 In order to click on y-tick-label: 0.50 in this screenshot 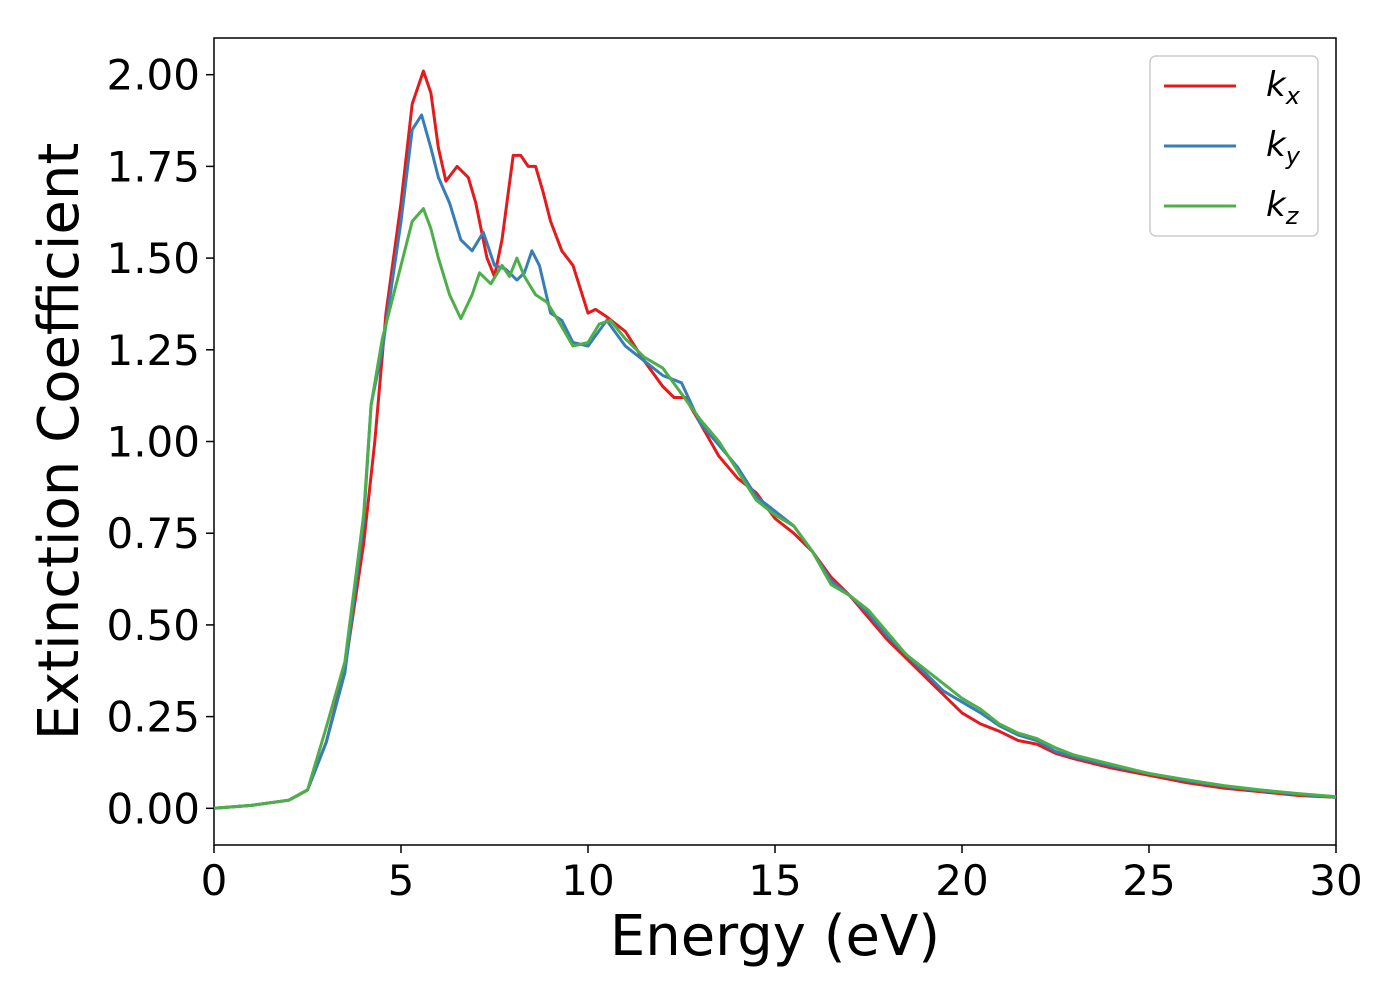, I will do `click(153, 625)`.